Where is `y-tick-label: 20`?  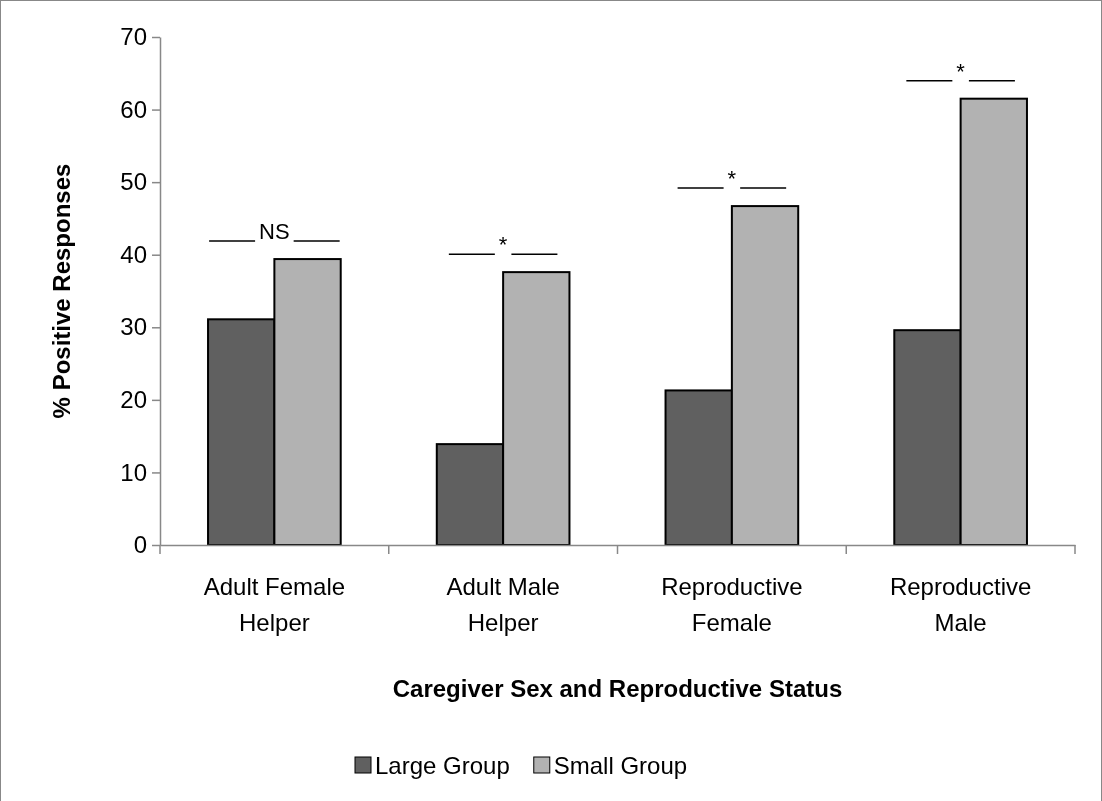 y-tick-label: 20 is located at coordinates (133, 400).